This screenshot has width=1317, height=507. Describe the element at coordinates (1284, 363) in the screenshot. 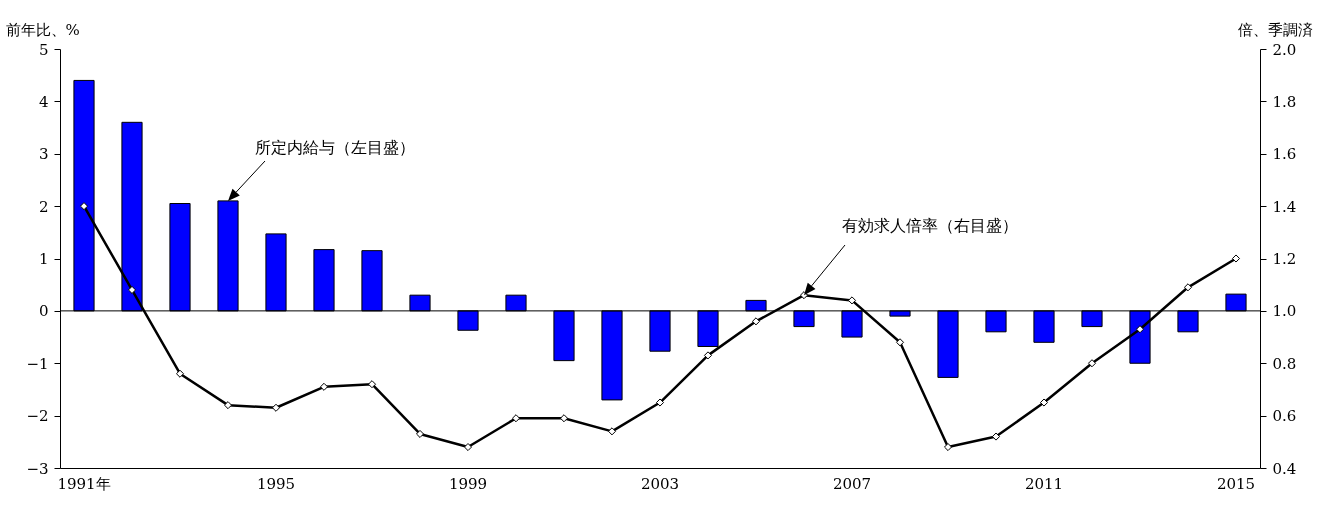

I see `y2-tick-label: 0.8` at that location.